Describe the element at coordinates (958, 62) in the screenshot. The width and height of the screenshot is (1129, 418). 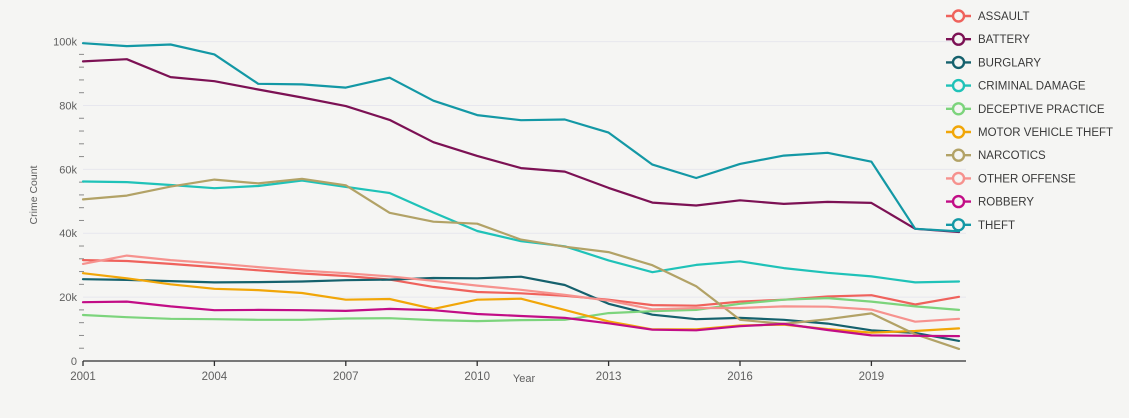
I see `legend-marker-burglary-icon` at that location.